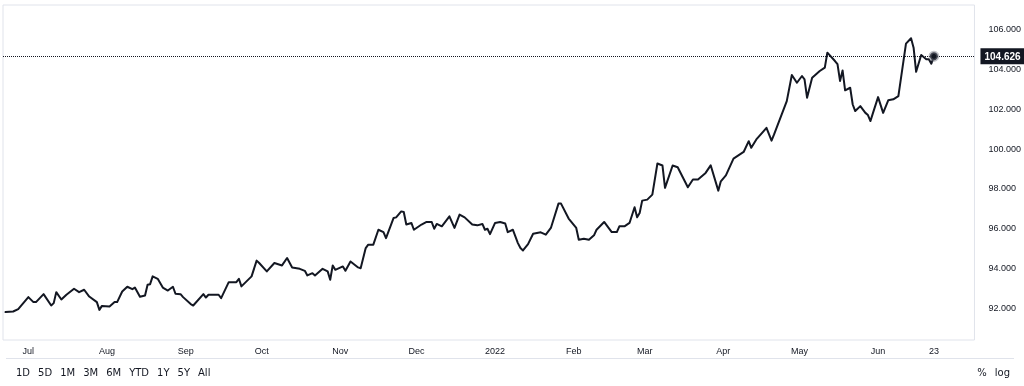  What do you see at coordinates (1005, 28) in the screenshot?
I see `y-tick-label: 106.000` at bounding box center [1005, 28].